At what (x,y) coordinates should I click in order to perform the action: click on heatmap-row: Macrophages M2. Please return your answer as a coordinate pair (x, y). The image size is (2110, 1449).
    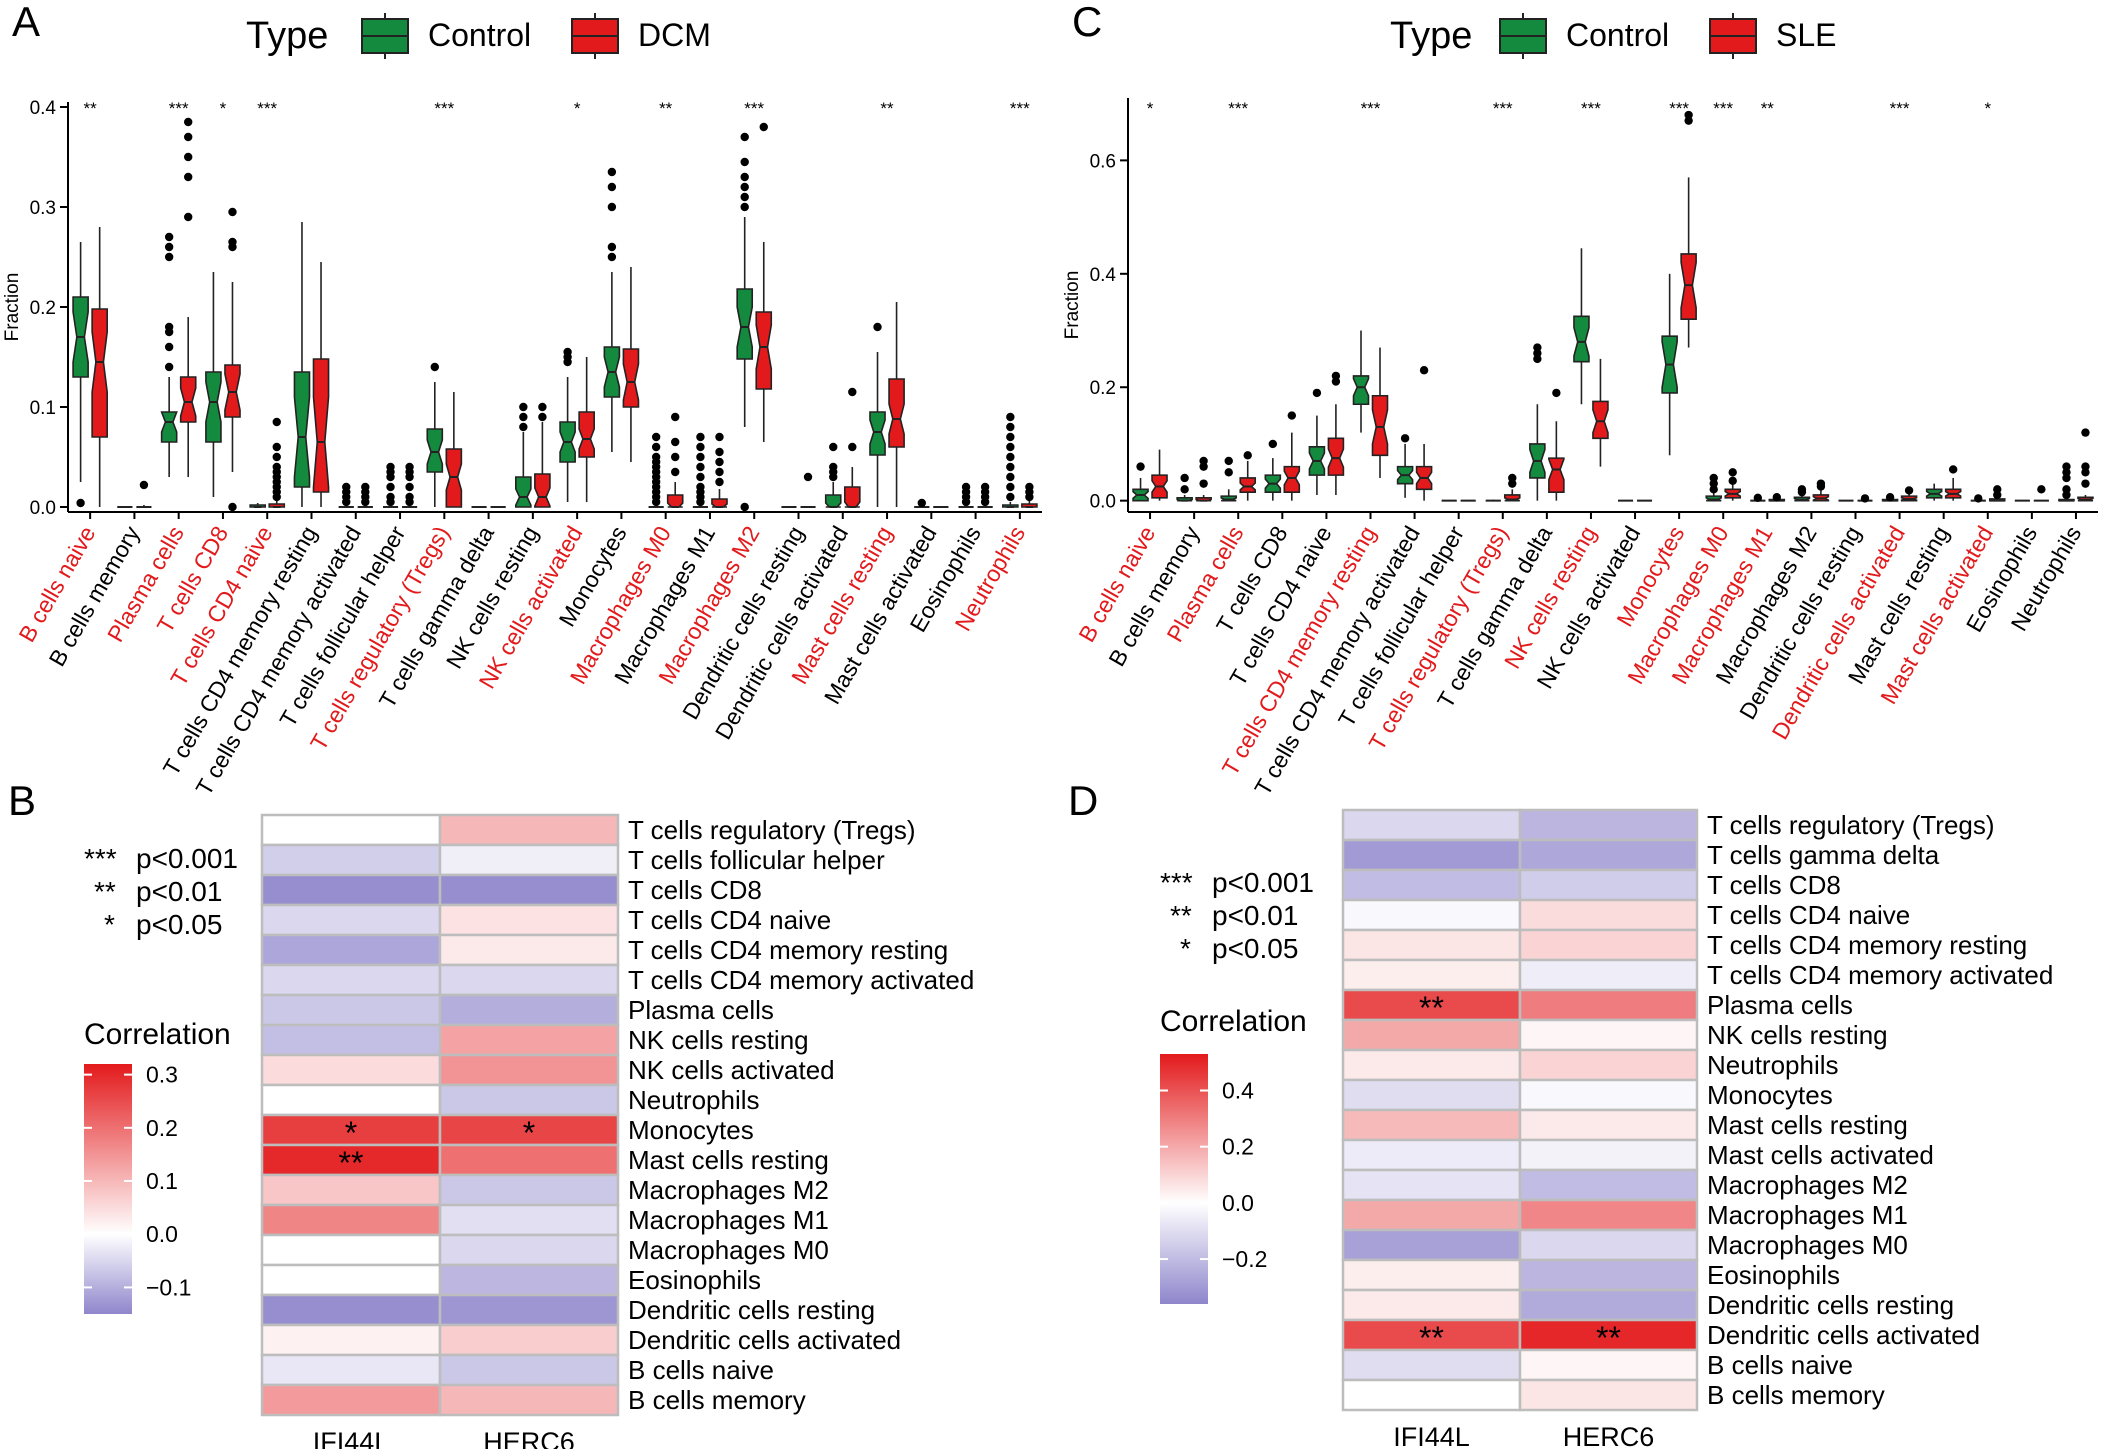
    Looking at the image, I should click on (544, 1190).